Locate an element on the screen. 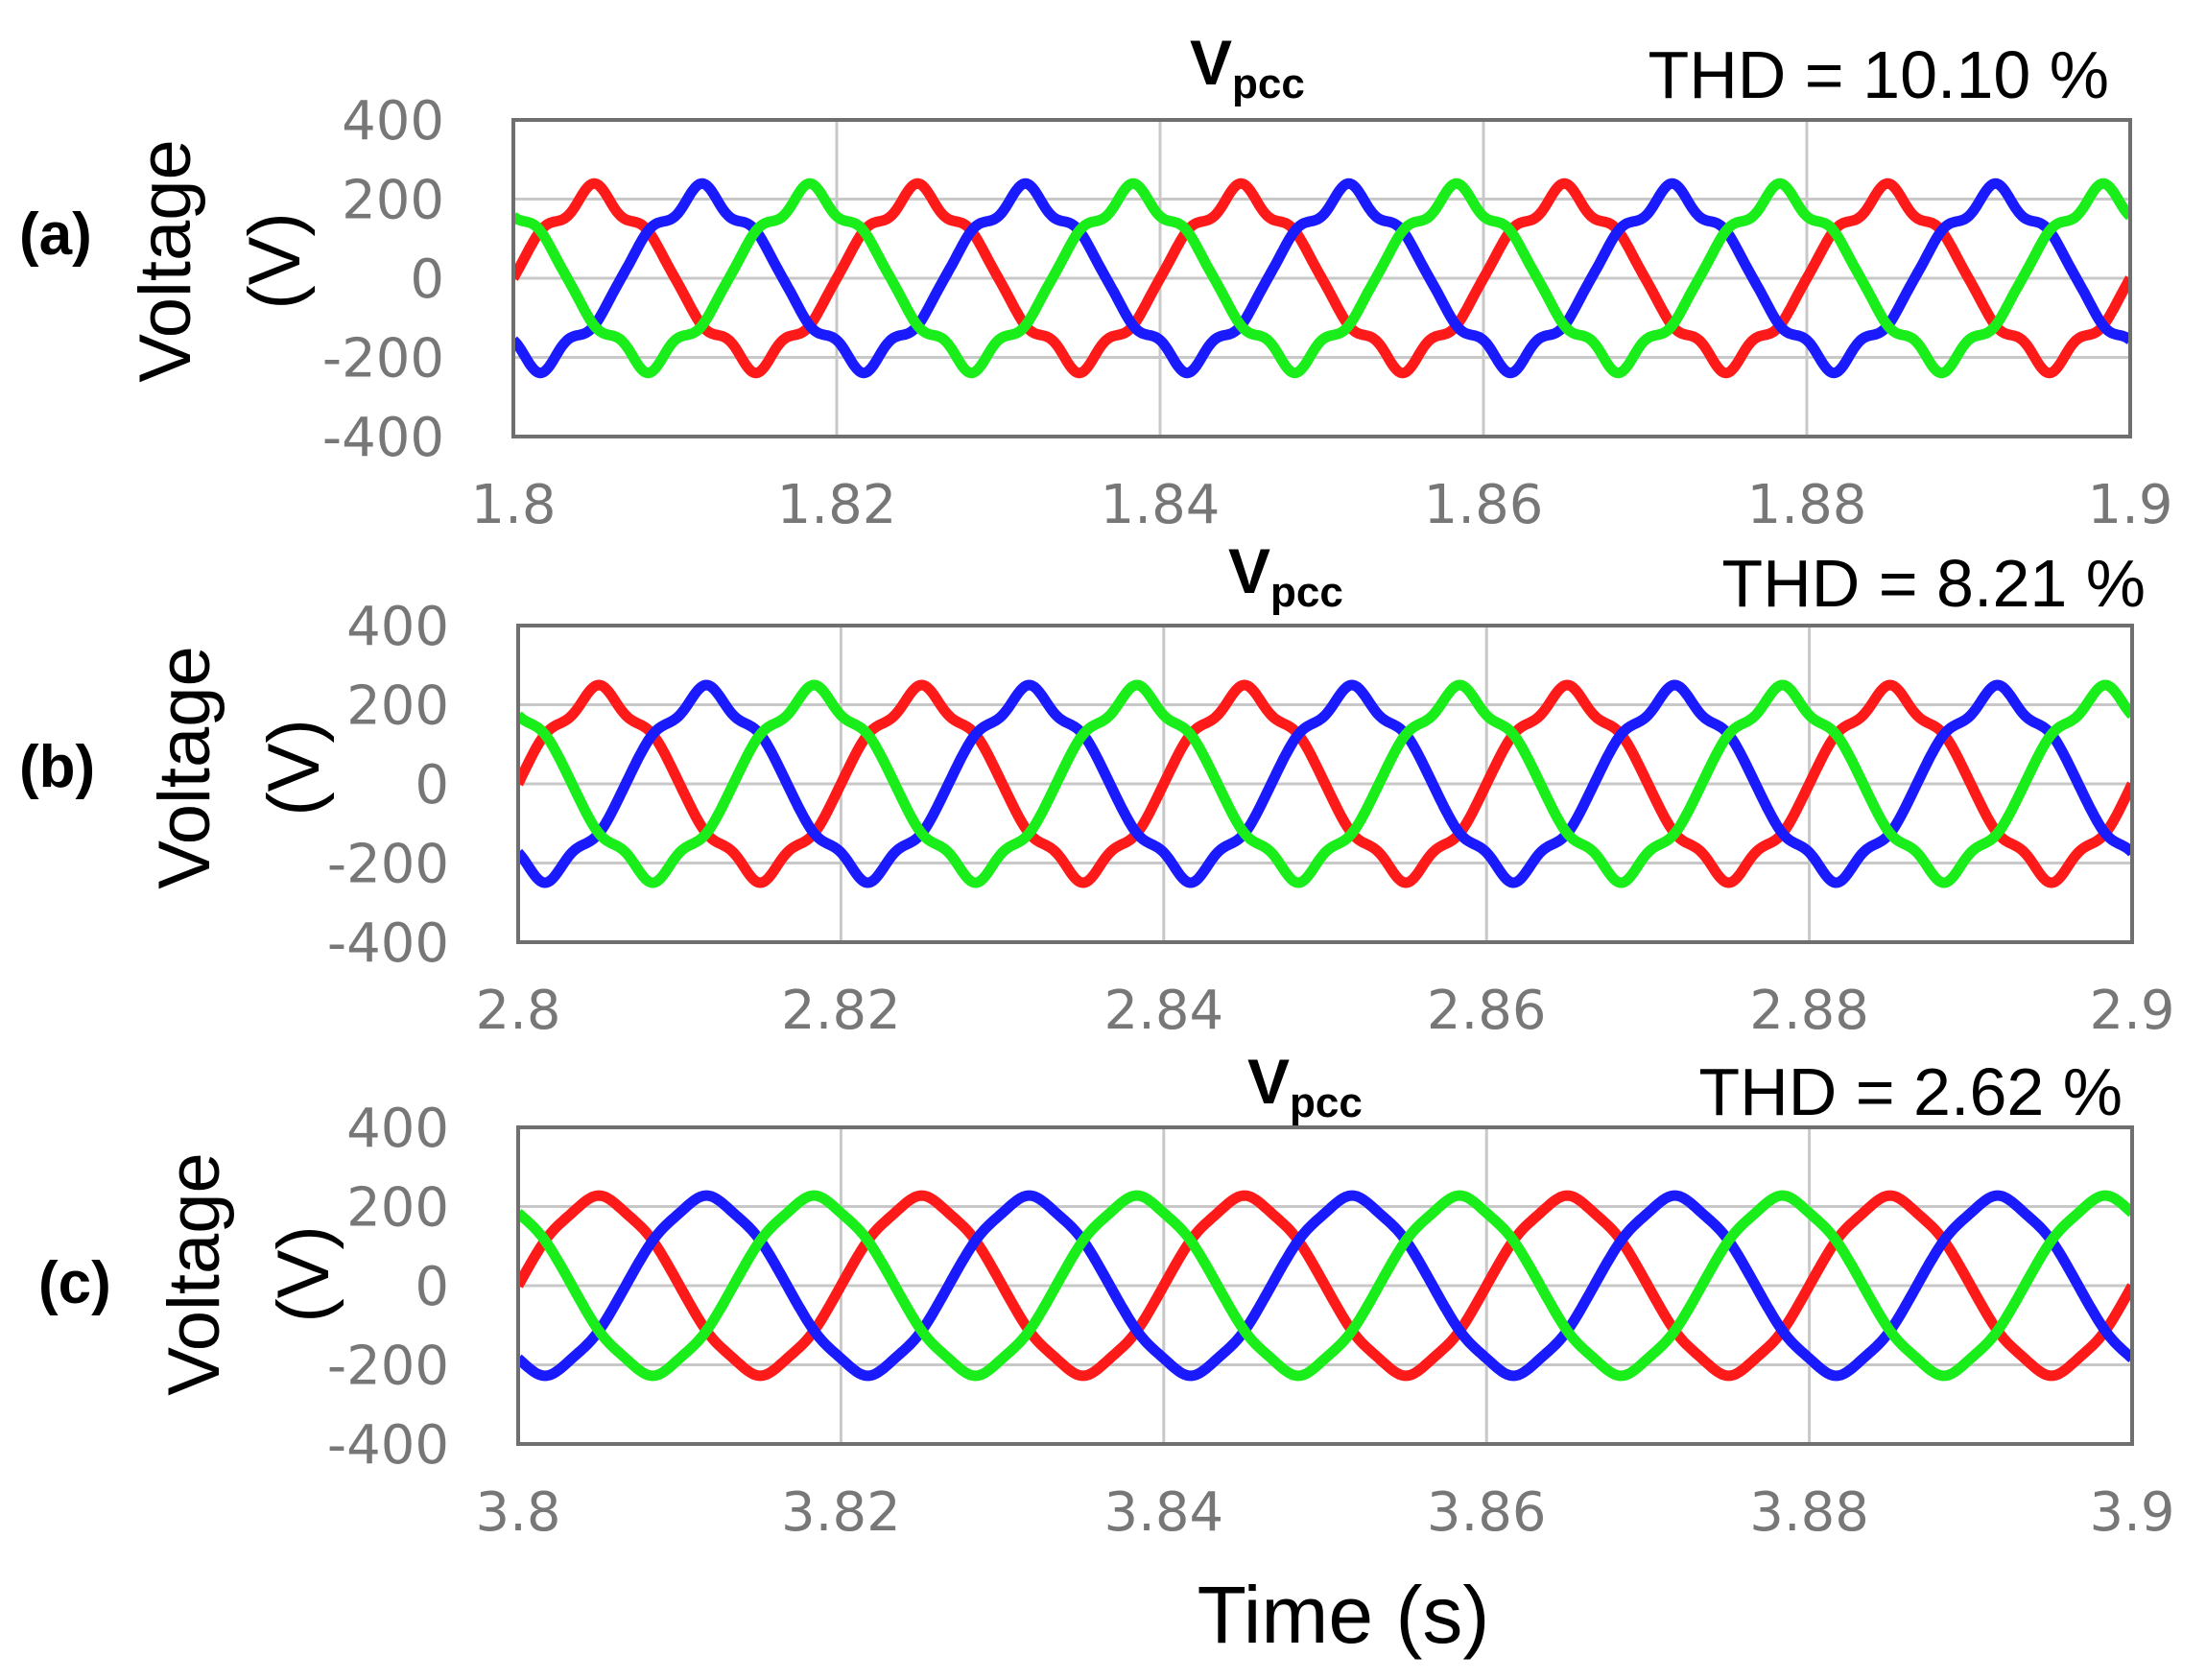  chart-title-c: Vpcc is located at coordinates (1305, 1086).